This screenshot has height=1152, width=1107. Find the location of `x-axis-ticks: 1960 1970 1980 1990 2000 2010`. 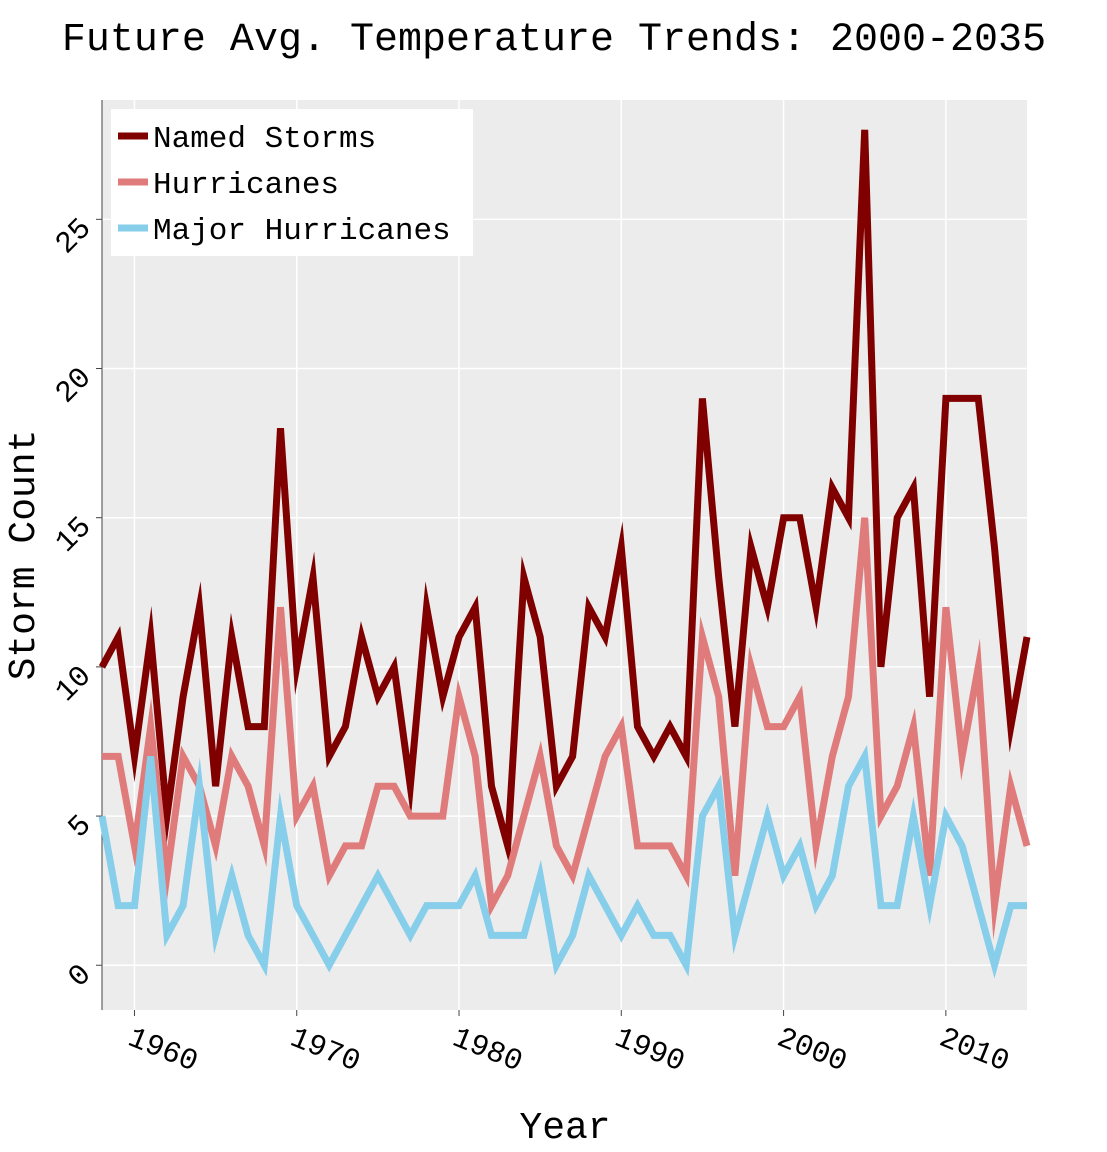

x-axis-ticks: 1960 1970 1980 1990 2000 2010 is located at coordinates (568, 1045).